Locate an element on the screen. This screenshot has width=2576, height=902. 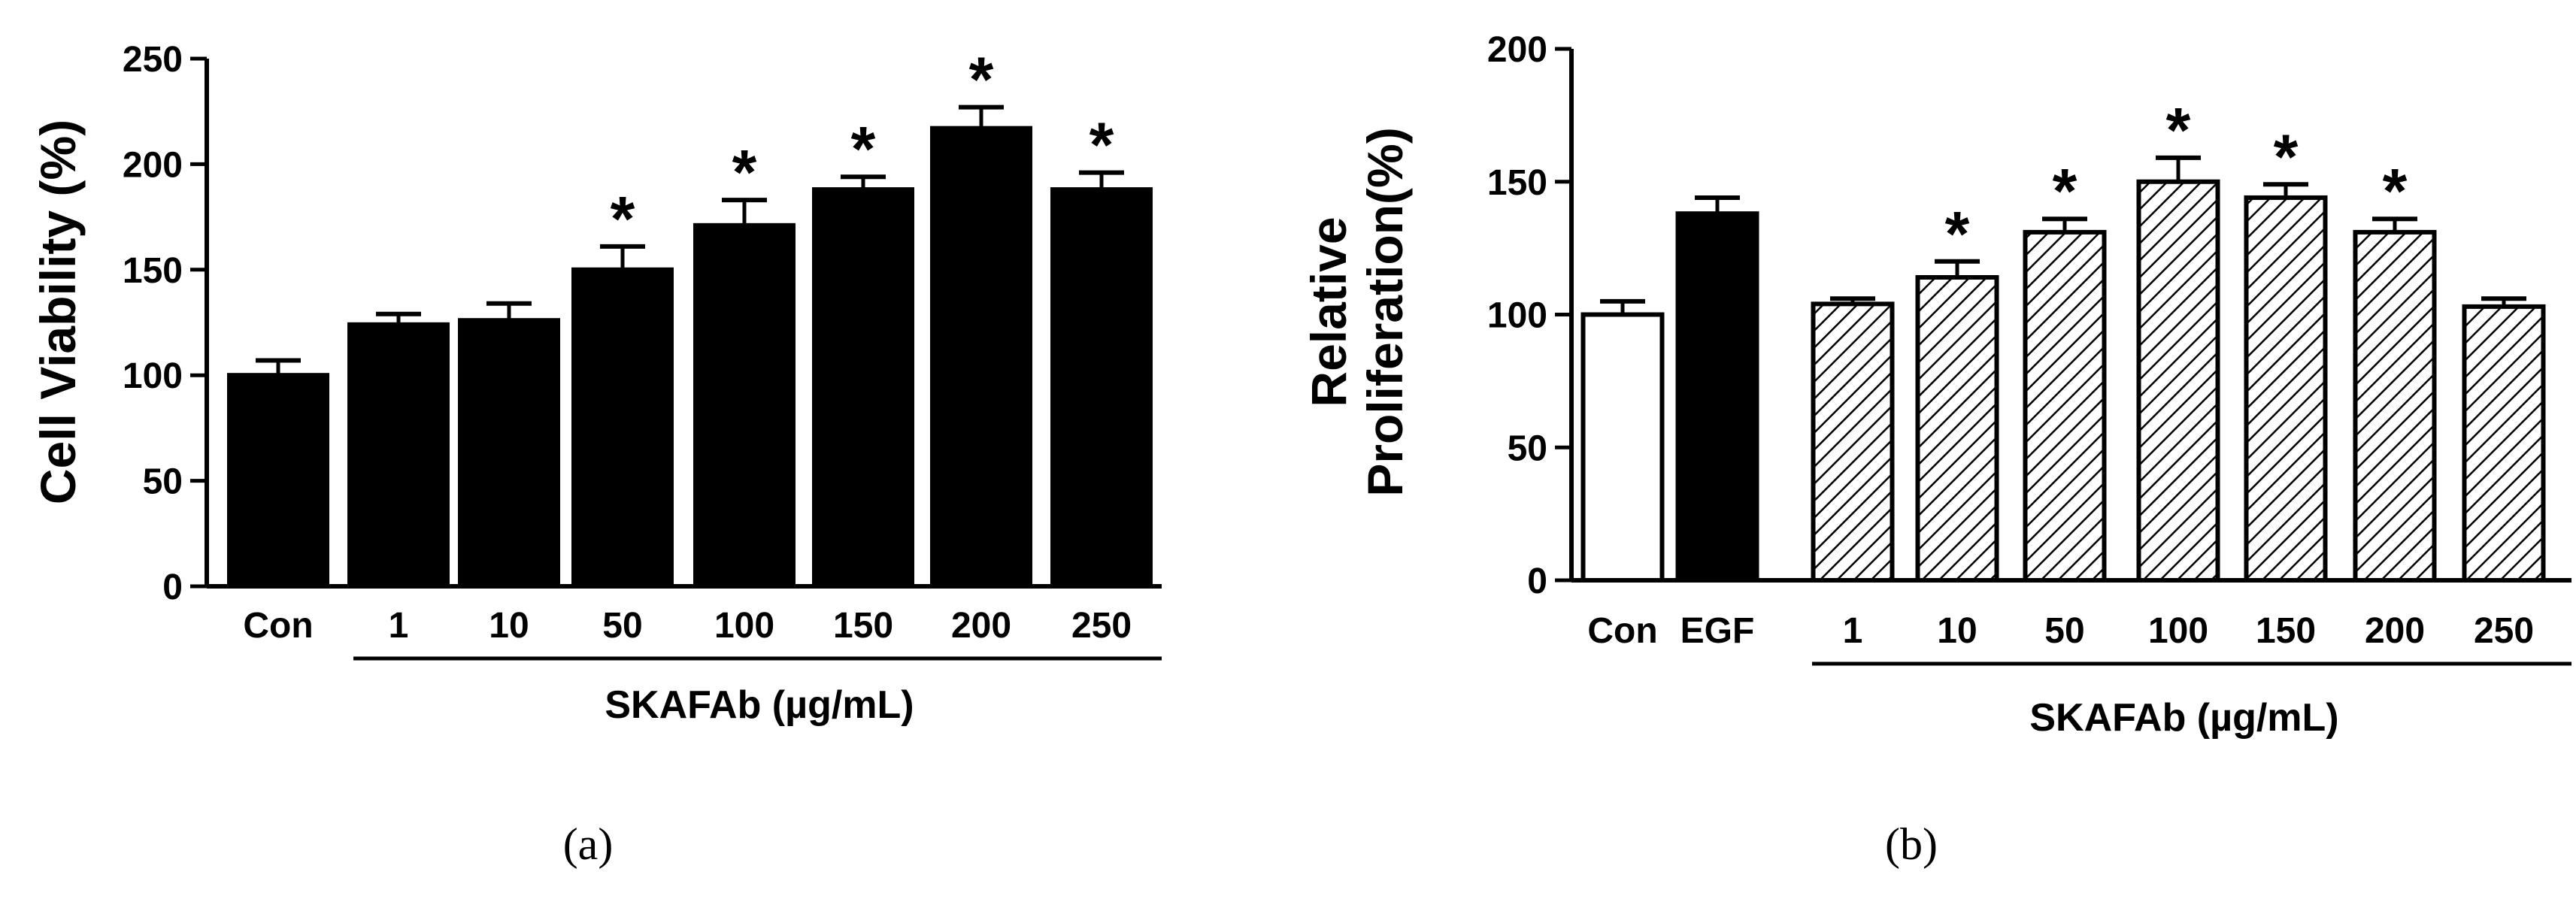
significance-stars-a: * * * * * is located at coordinates (862, 149).